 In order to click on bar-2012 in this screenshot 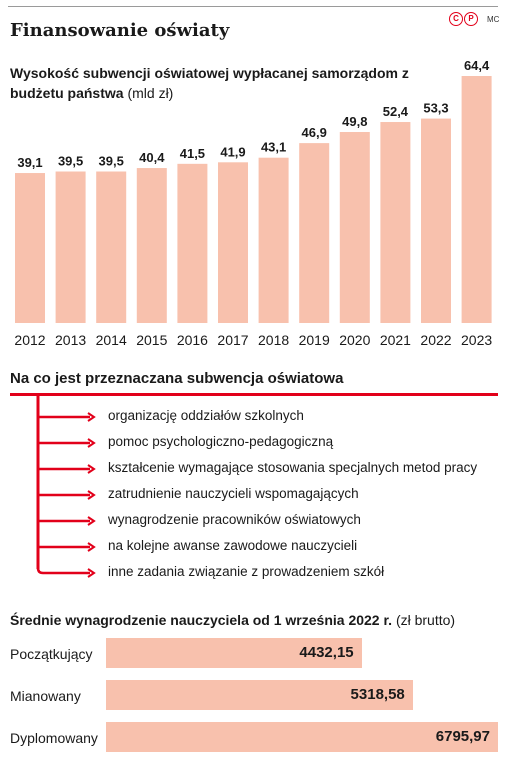, I will do `click(30, 248)`.